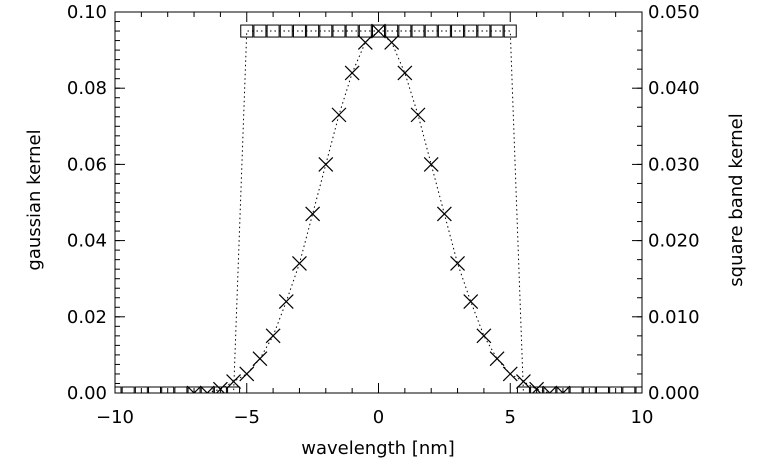 The image size is (757, 466). I want to click on y2-tick-label: 0.040, so click(674, 88).